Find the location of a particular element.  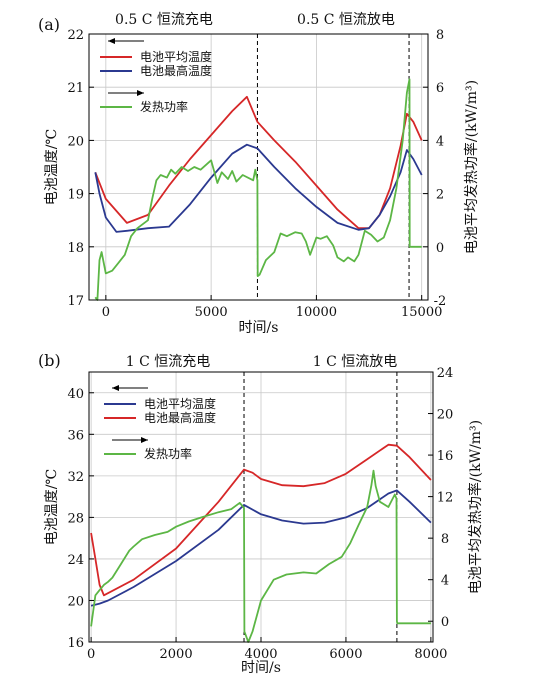

x-tick-label: 10000 is located at coordinates (316, 312).